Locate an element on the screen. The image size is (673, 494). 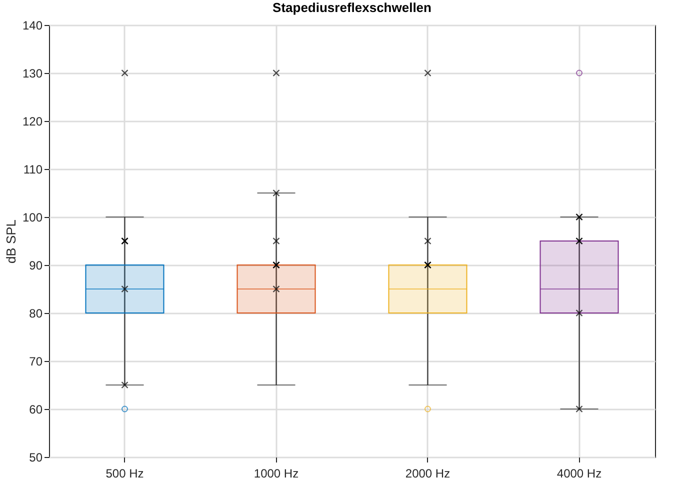
x-tick-label: 500 Hz is located at coordinates (125, 473).